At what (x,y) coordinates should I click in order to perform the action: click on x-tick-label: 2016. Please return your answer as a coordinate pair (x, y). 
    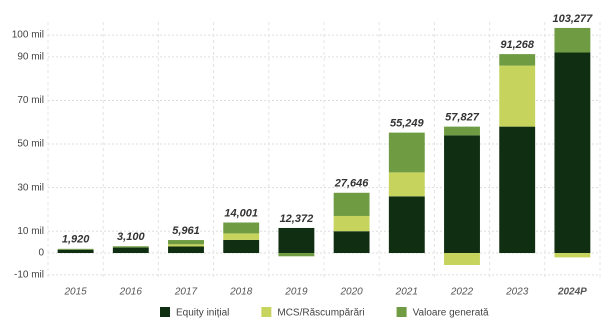
    Looking at the image, I should click on (131, 292).